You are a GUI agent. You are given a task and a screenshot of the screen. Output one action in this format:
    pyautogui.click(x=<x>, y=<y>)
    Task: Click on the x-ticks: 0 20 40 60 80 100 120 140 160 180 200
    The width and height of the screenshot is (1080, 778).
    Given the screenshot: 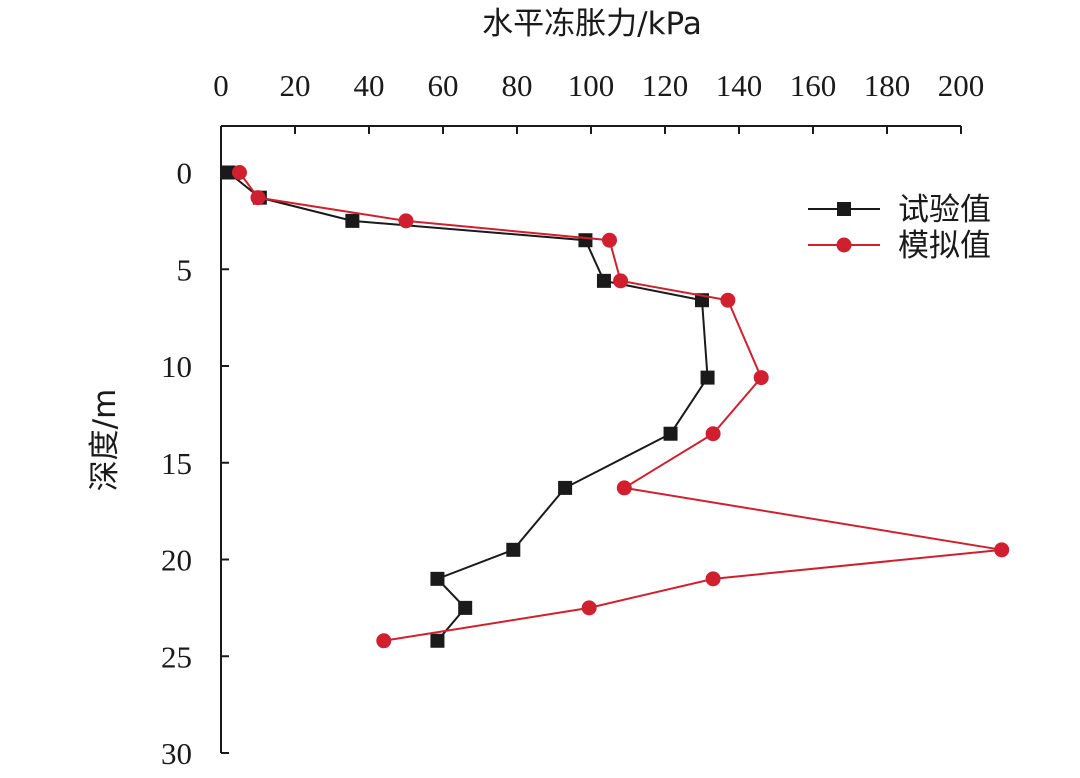 What is the action you would take?
    pyautogui.click(x=598, y=101)
    